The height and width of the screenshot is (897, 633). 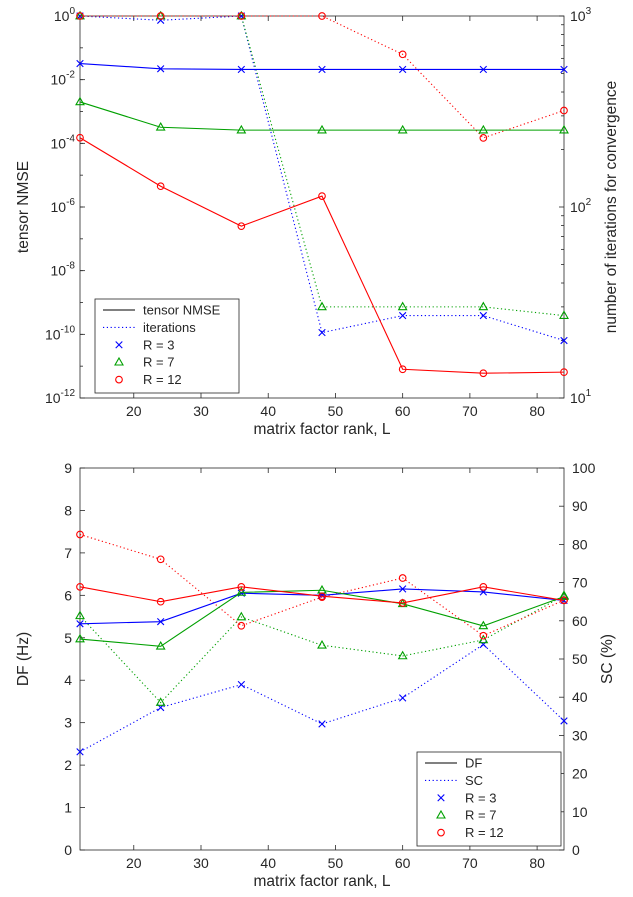 What do you see at coordinates (63, 206) in the screenshot?
I see `y-tick-label: 10⁻⁶` at bounding box center [63, 206].